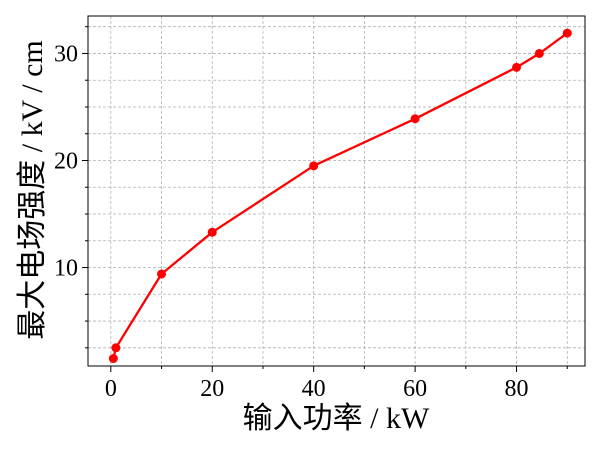  I want to click on y-tick-label: 20, so click(66, 161).